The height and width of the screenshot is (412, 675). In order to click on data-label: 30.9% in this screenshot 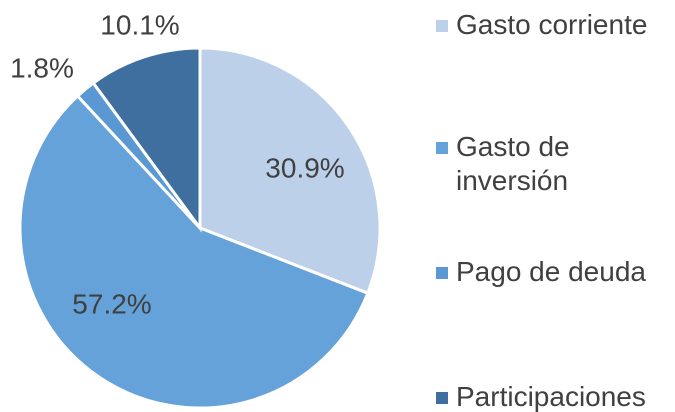, I will do `click(304, 167)`.